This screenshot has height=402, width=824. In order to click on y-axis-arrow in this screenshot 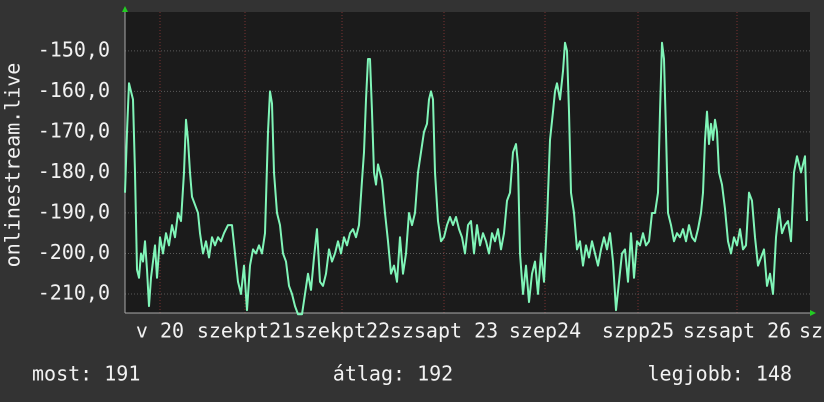, I will do `click(125, 9)`.